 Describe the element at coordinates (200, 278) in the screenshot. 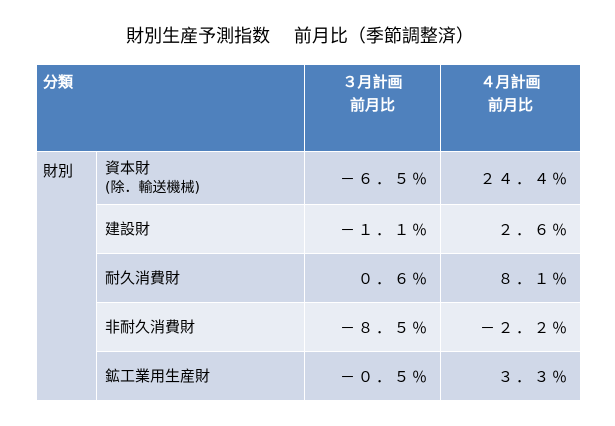

I see `row-item-label: 耐久消費財` at that location.